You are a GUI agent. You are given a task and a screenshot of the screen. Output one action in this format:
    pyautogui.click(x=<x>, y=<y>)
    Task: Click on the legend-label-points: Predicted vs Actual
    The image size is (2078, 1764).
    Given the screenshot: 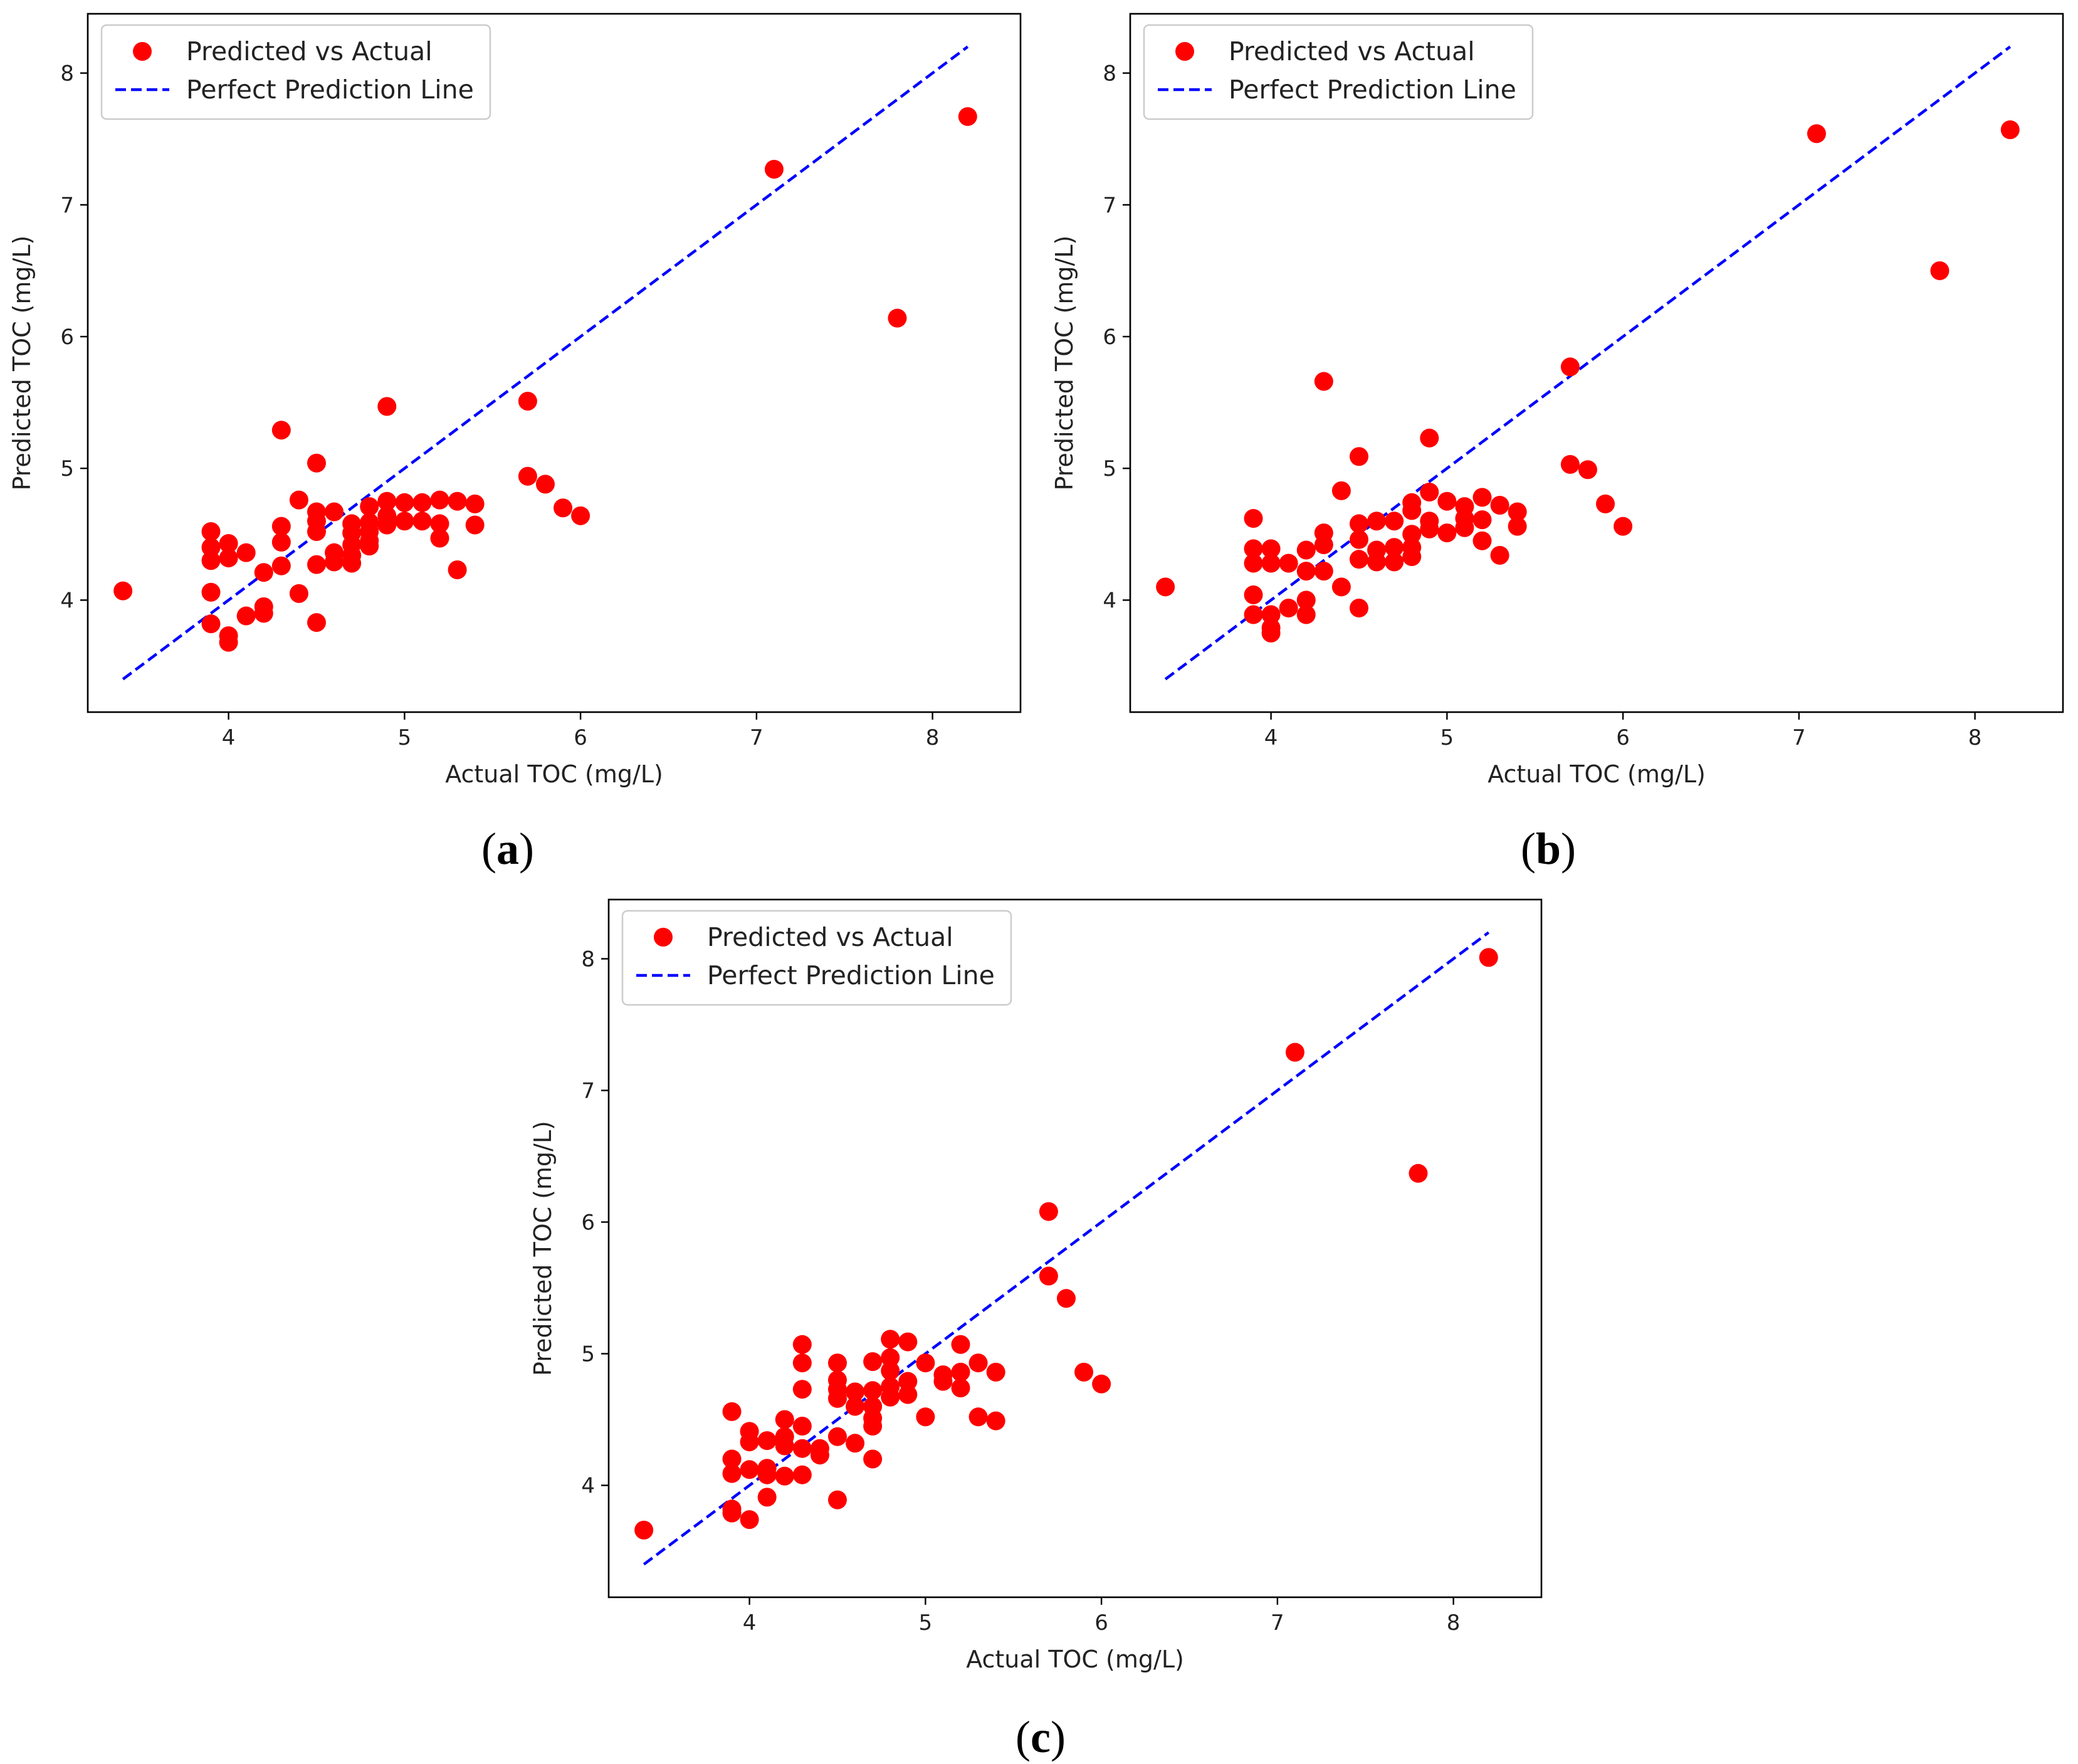 What is the action you would take?
    pyautogui.click(x=1352, y=51)
    